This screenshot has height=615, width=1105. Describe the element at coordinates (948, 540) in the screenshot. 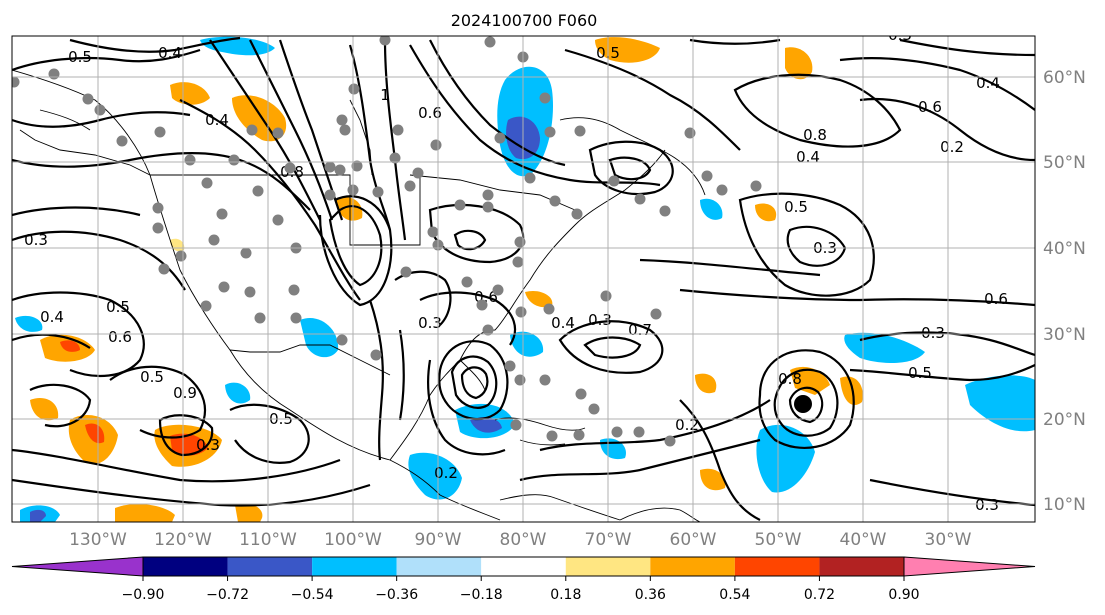

I see `longitude-label: 30°W` at that location.